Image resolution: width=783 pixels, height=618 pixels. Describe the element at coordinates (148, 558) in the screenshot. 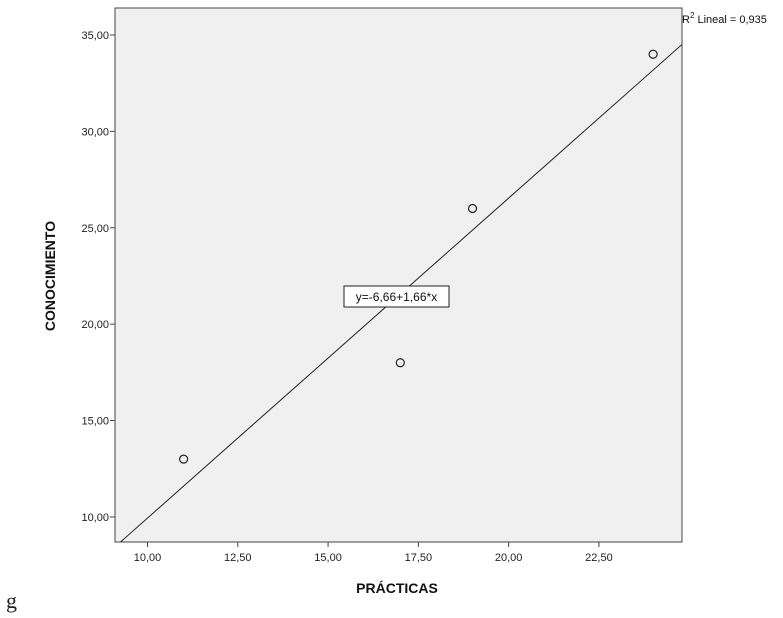

I see `x-tick-label: 10,00` at that location.